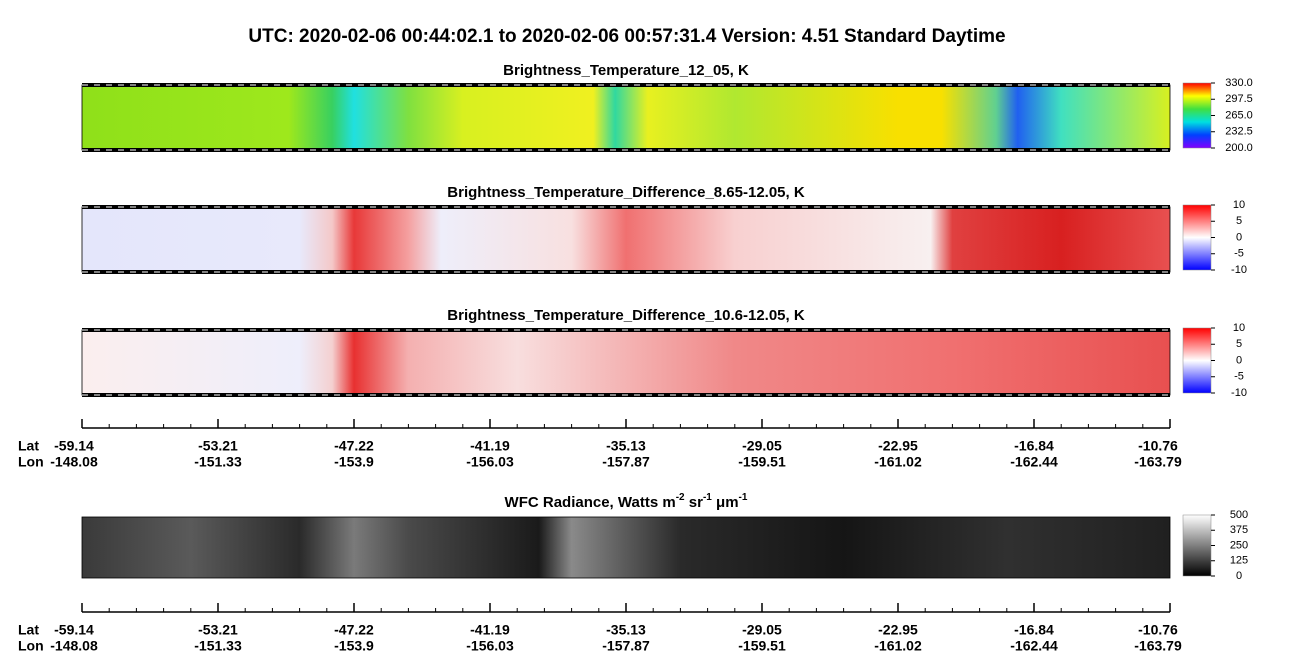 The width and height of the screenshot is (1300, 667). Describe the element at coordinates (1239, 530) in the screenshot. I see `colorbar-tick-label: 375` at that location.